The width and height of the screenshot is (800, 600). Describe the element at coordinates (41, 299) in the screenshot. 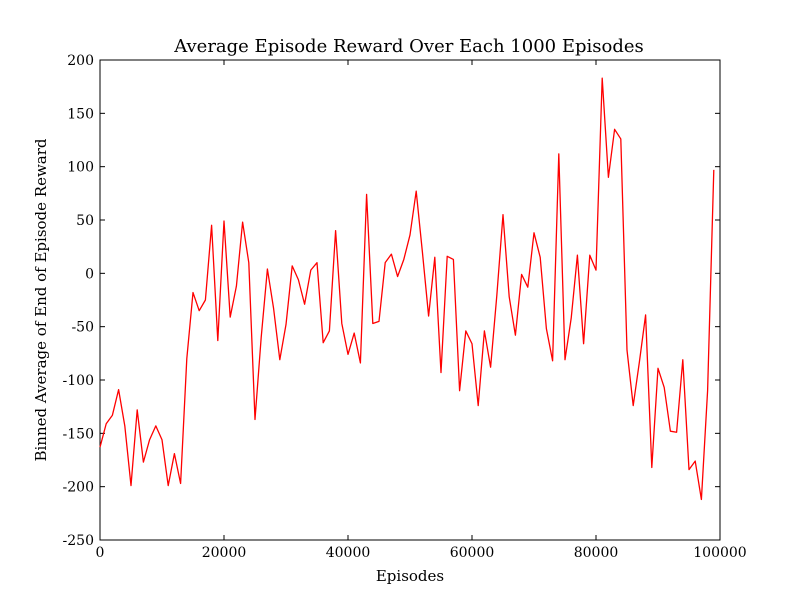

I see `y-axis-label: Binned Average of End of Episode Reward` at that location.